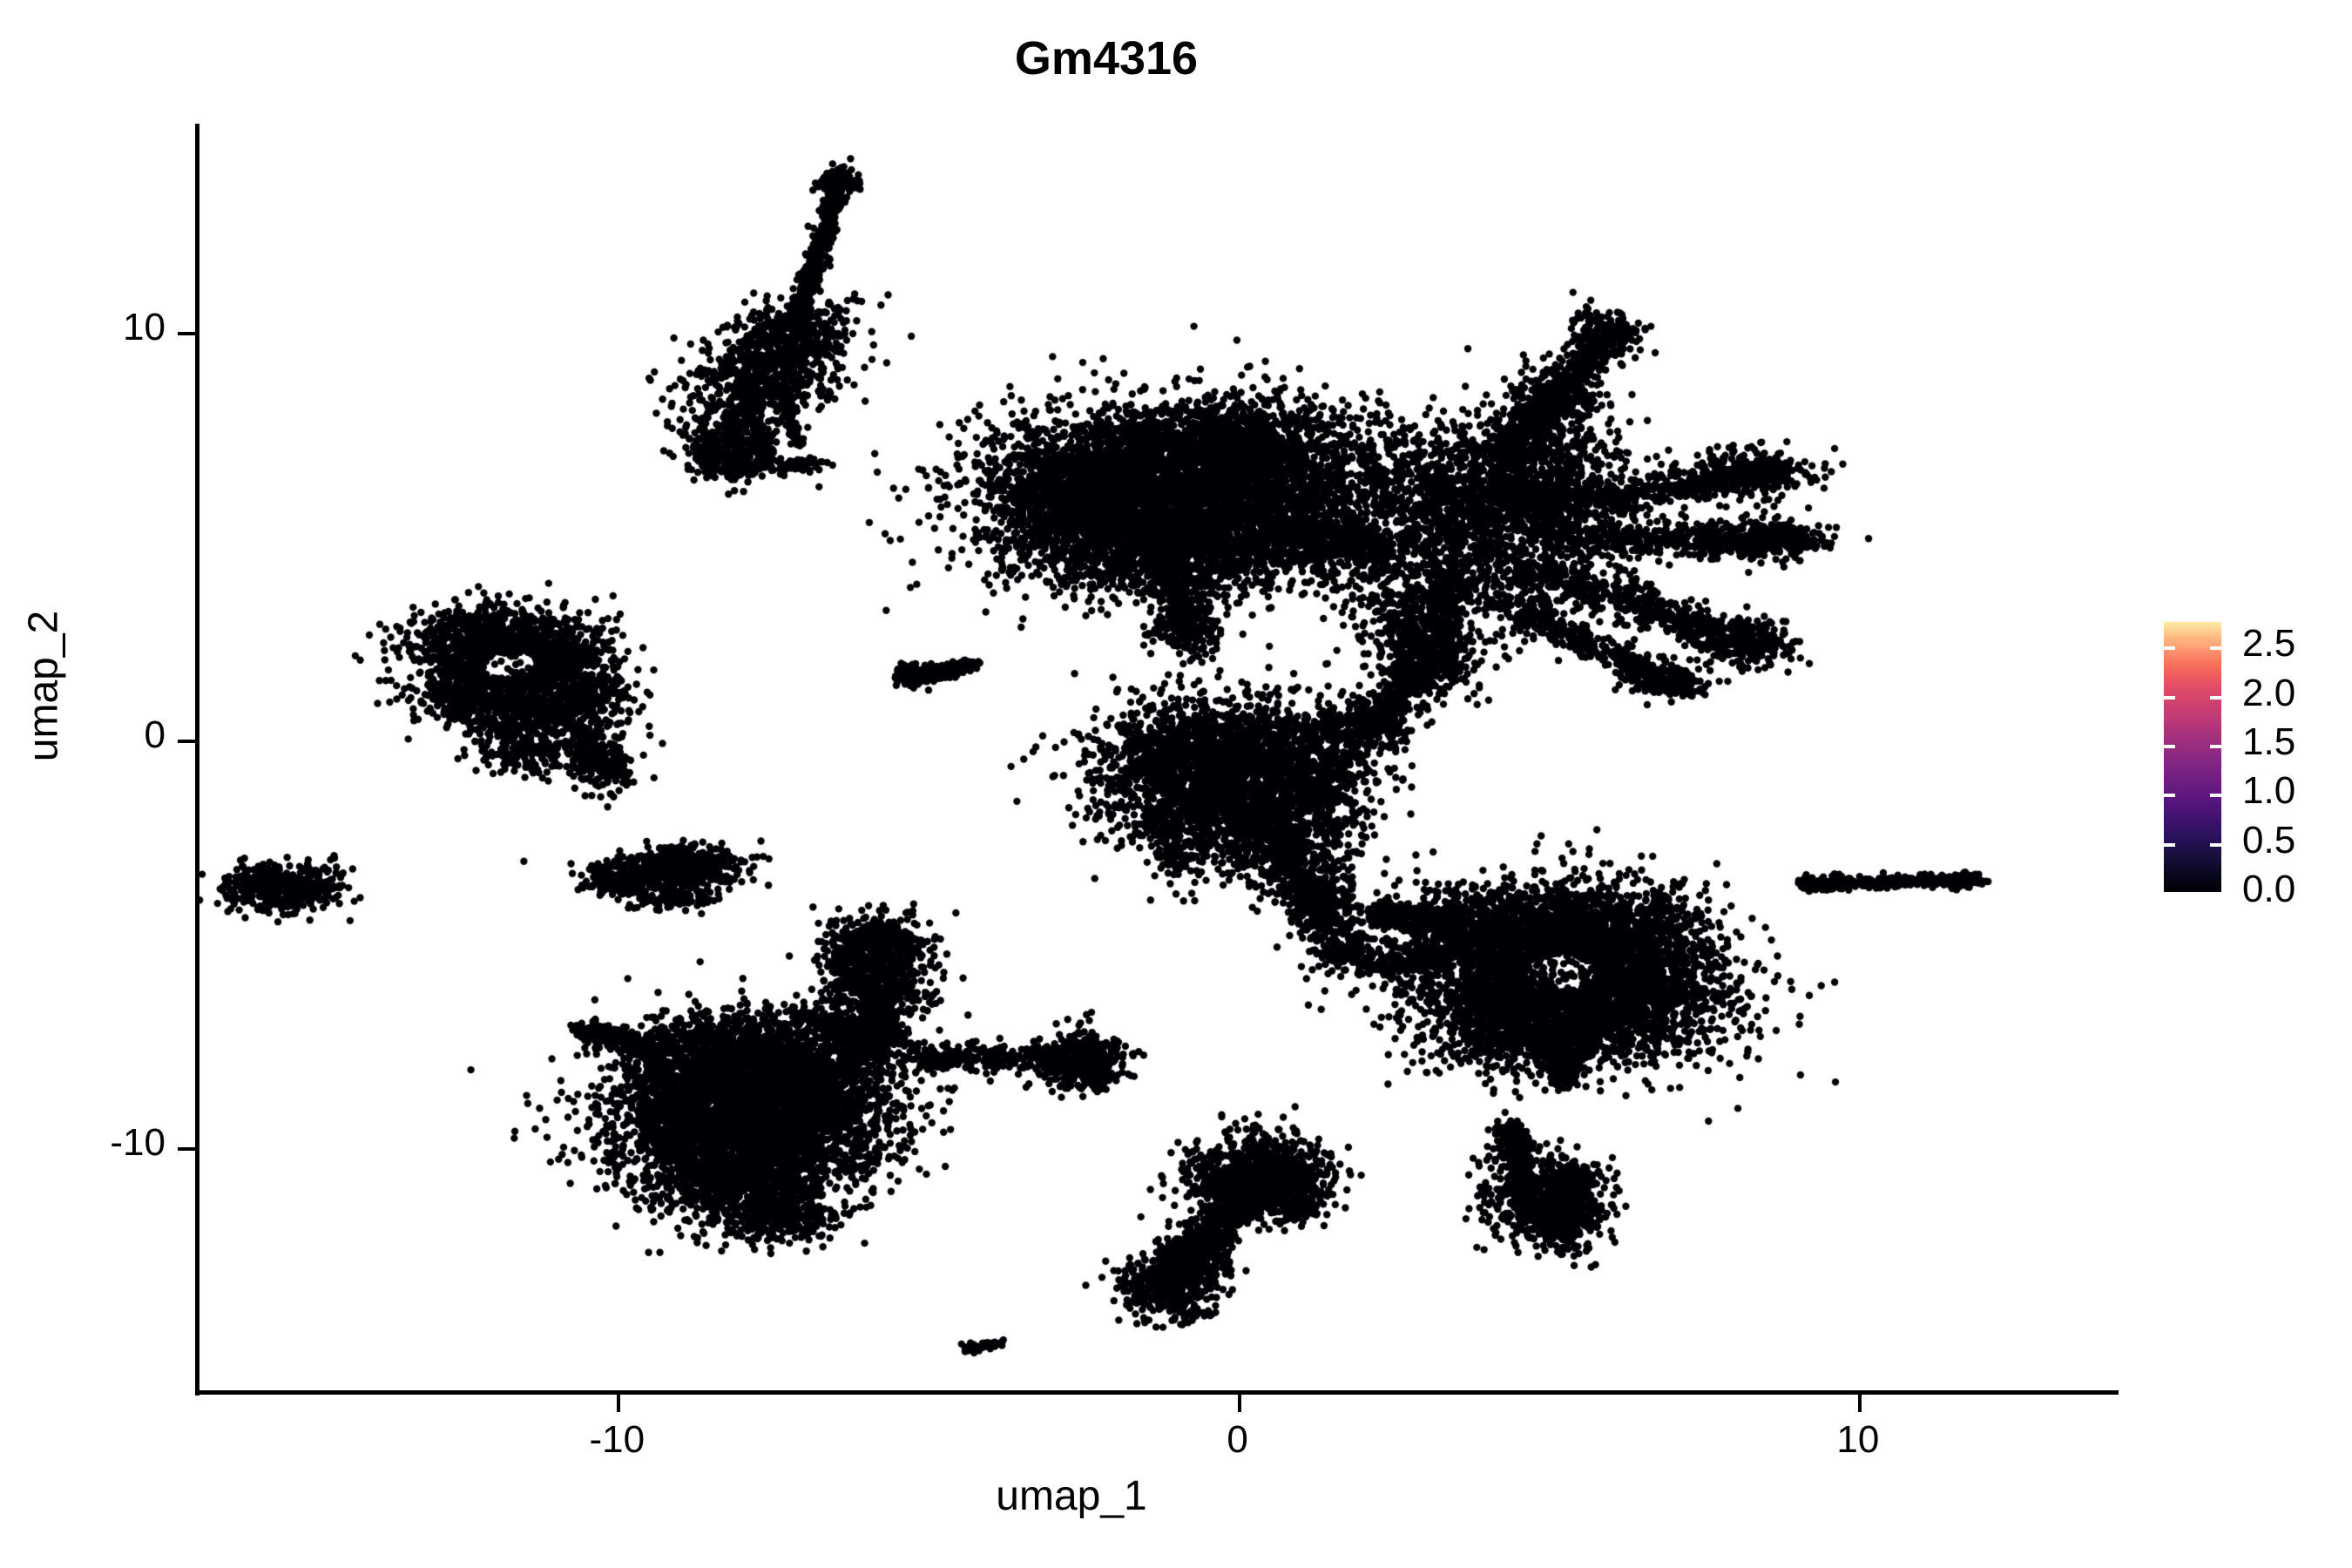  I want to click on y-tick-label: 10, so click(145, 326).